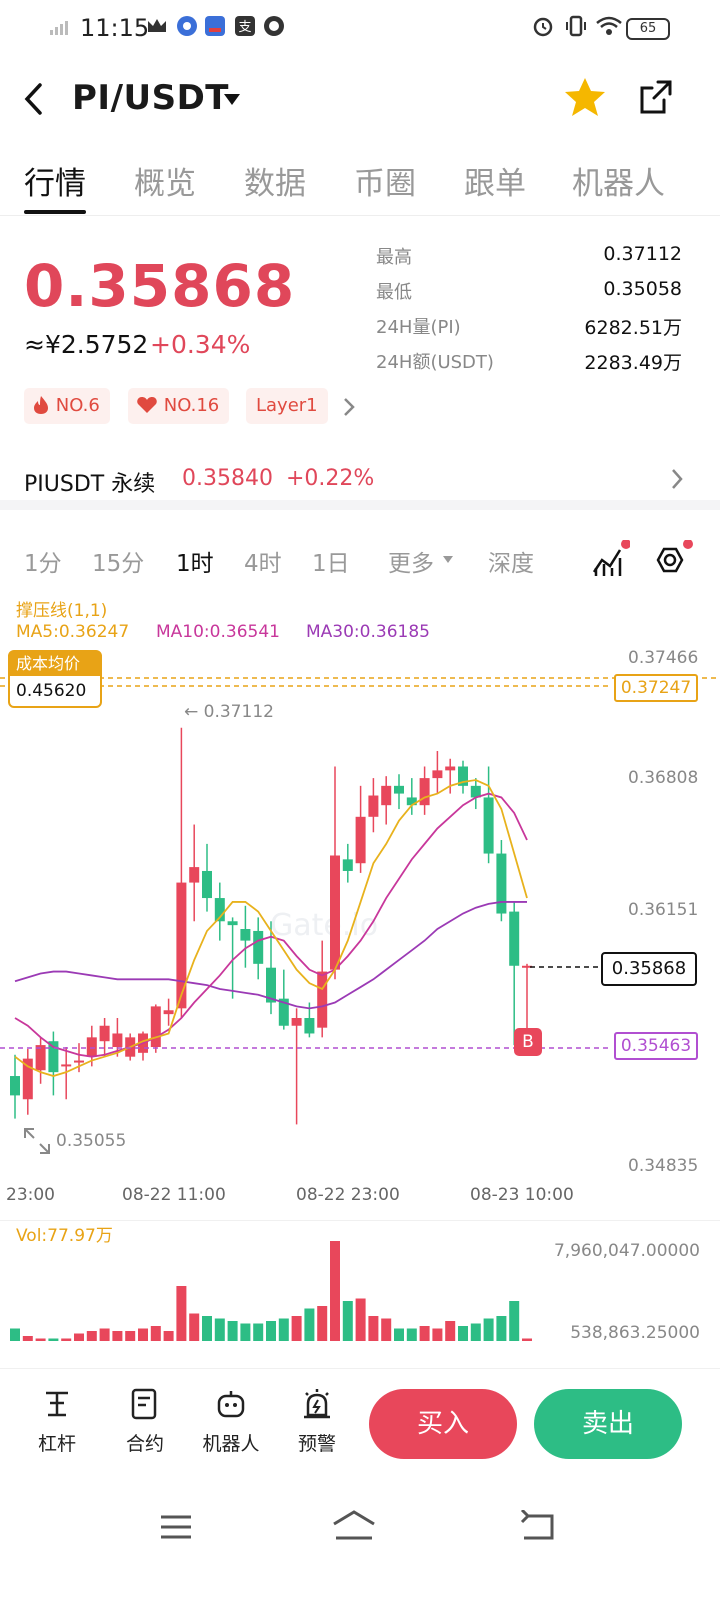 Image resolution: width=720 pixels, height=1600 pixels. What do you see at coordinates (585, 97) in the screenshot?
I see `star-icon` at bounding box center [585, 97].